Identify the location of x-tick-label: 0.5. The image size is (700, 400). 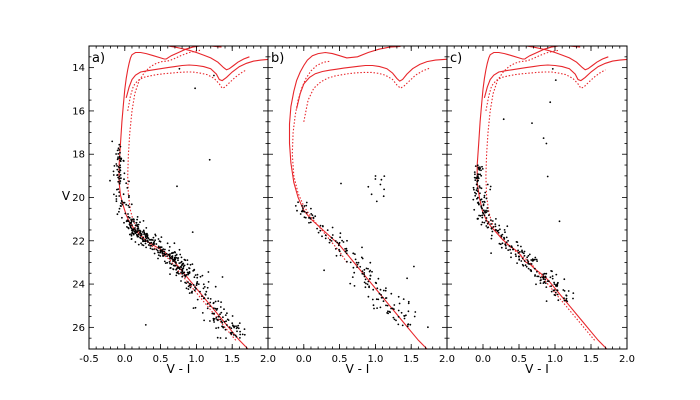
(340, 359).